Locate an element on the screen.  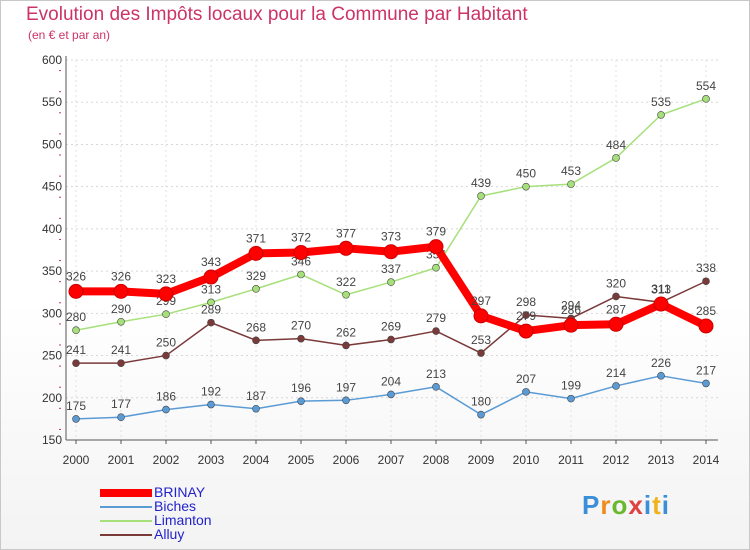
data-label-limanton: 337 is located at coordinates (391, 269).